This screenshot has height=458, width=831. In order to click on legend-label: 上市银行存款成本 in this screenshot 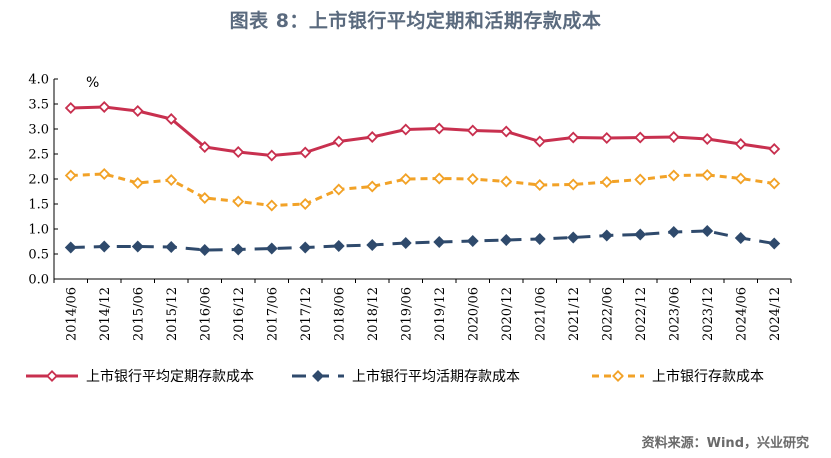, I will do `click(708, 376)`.